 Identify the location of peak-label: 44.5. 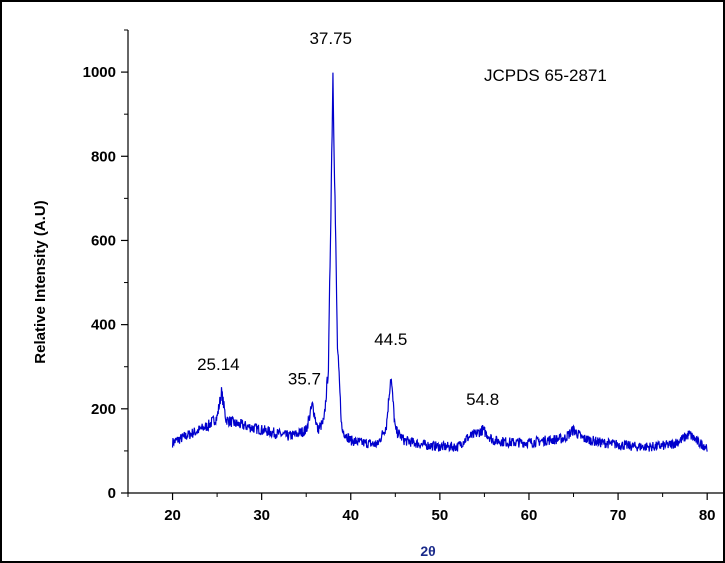
(390, 339).